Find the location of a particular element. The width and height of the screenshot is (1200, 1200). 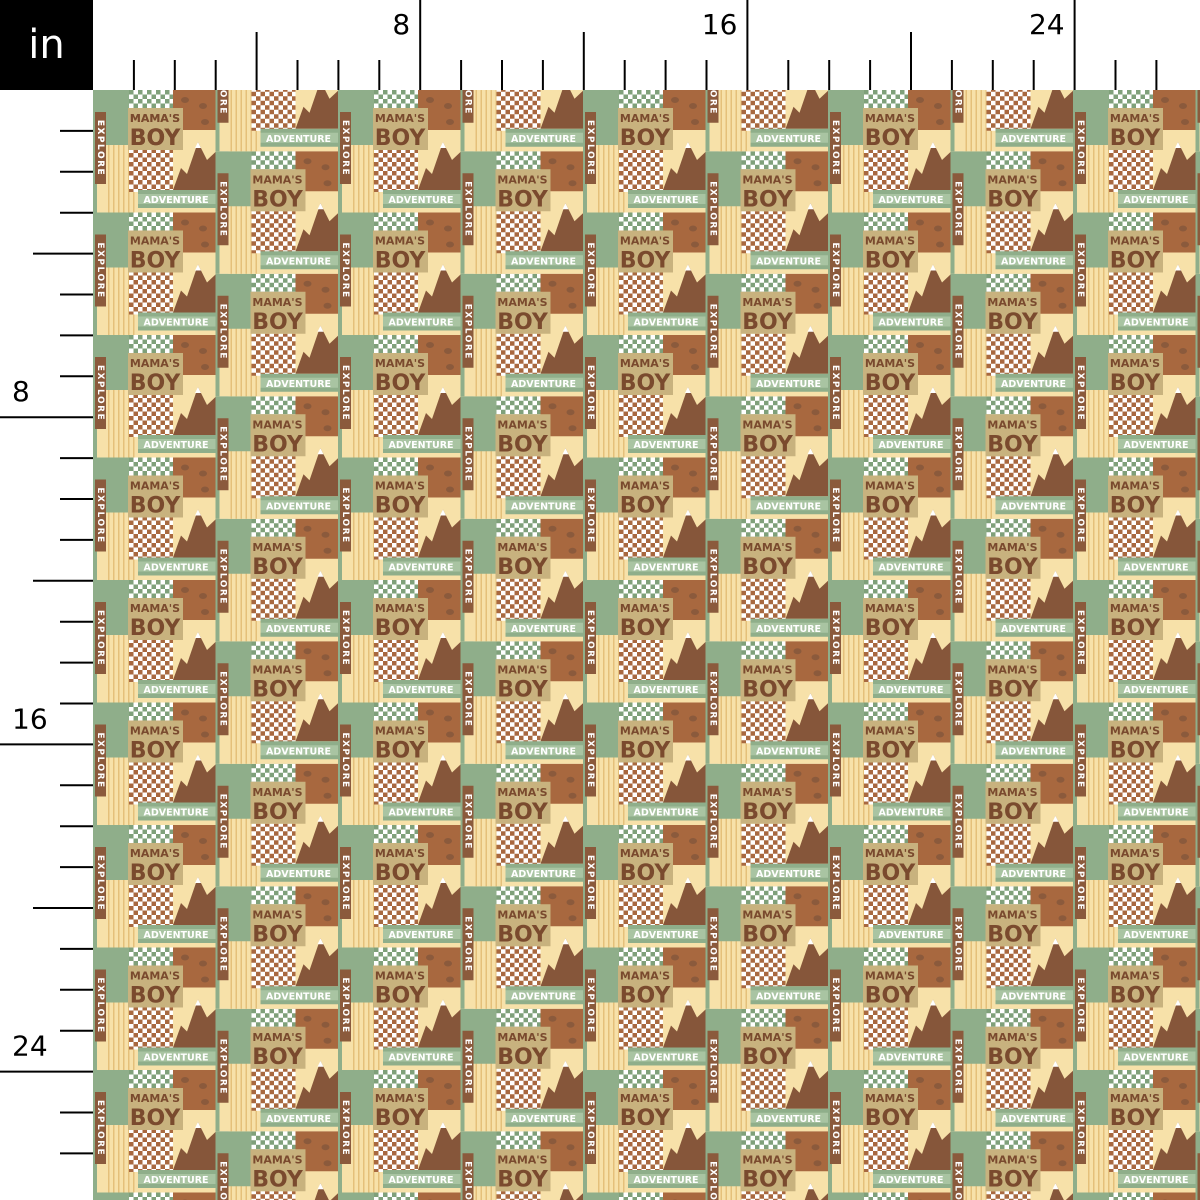

left-ruler-label: 16 is located at coordinates (30, 718).